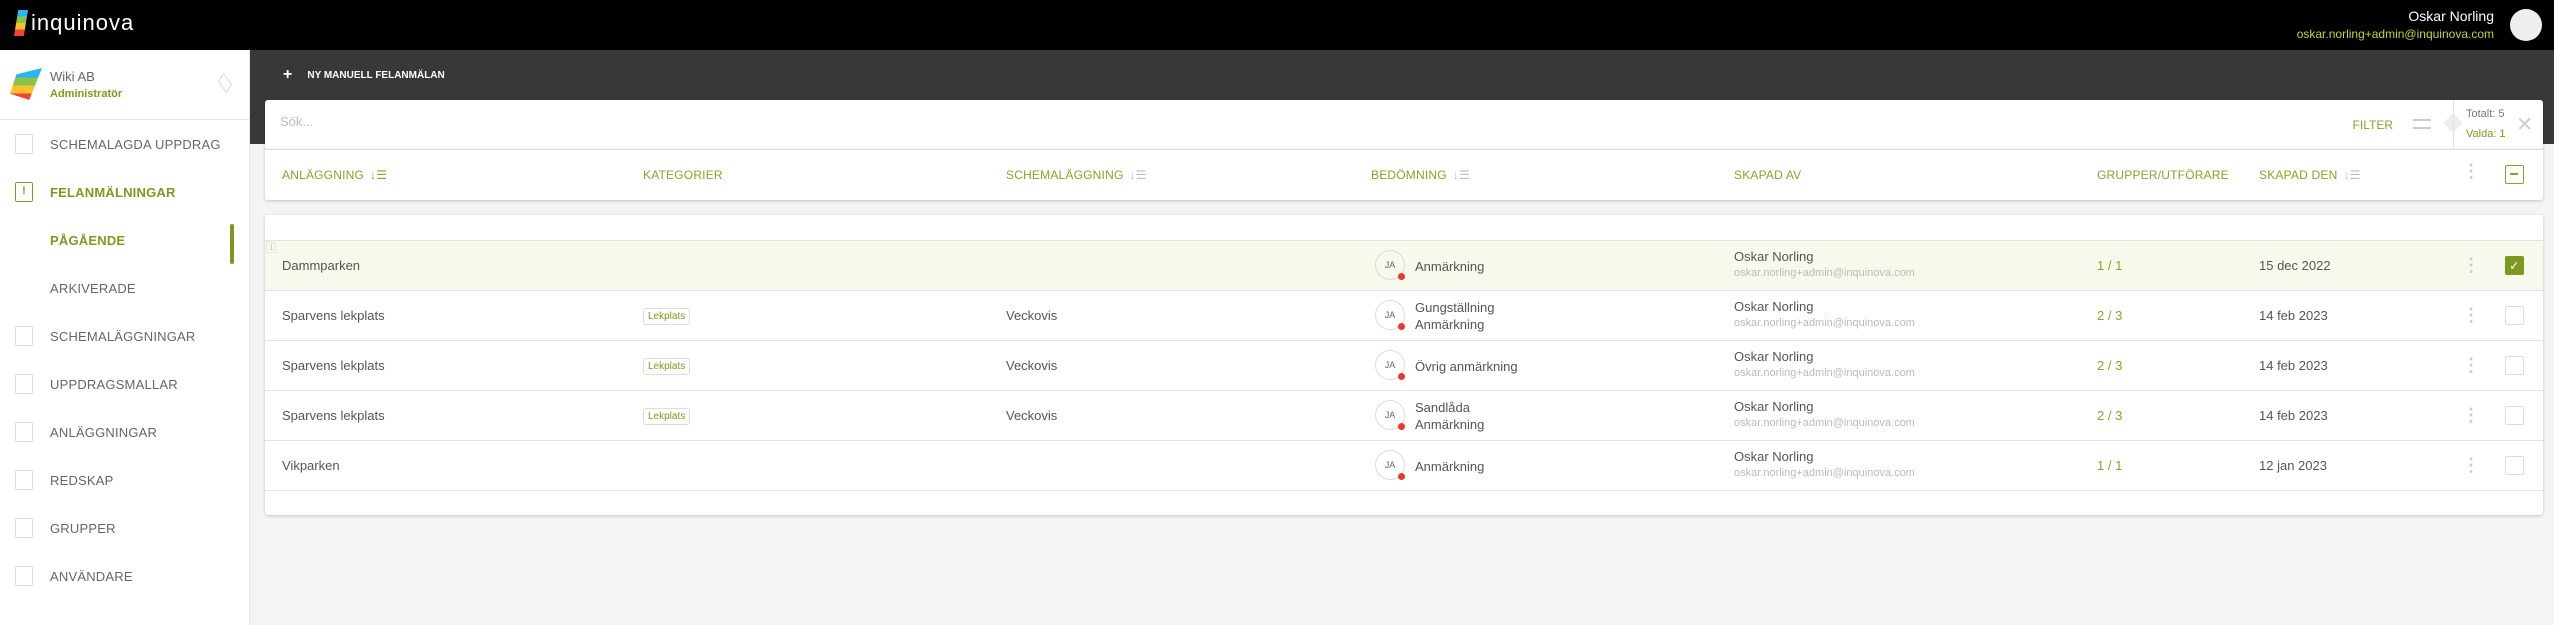 This screenshot has height=625, width=2554. What do you see at coordinates (24, 432) in the screenshot?
I see `building-icon` at bounding box center [24, 432].